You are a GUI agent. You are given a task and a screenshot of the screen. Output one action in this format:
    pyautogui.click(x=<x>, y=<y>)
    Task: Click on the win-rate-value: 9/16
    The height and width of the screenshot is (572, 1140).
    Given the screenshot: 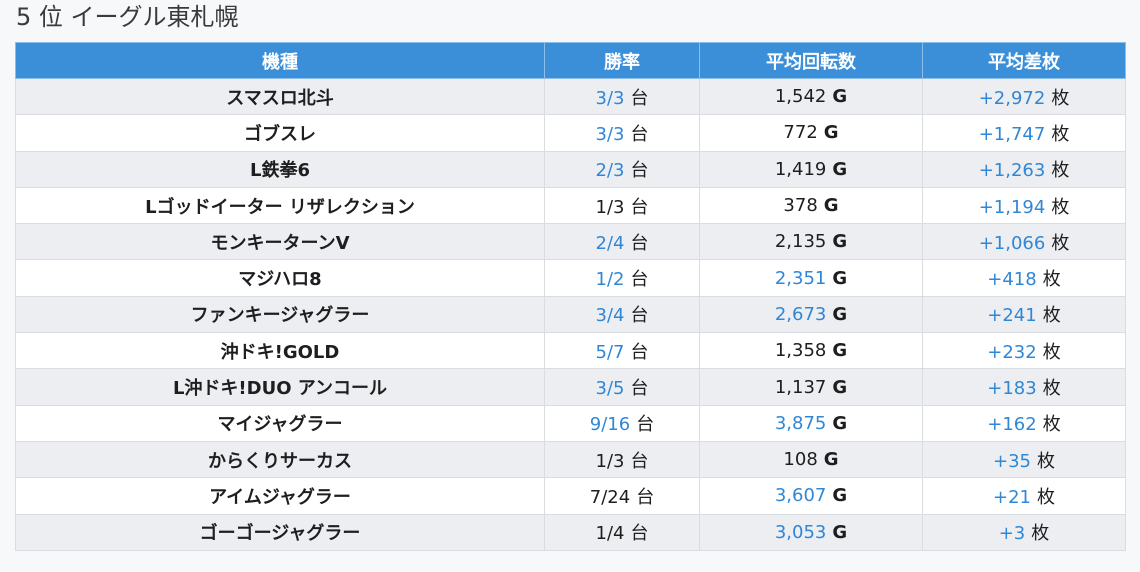 What is the action you would take?
    pyautogui.click(x=610, y=425)
    